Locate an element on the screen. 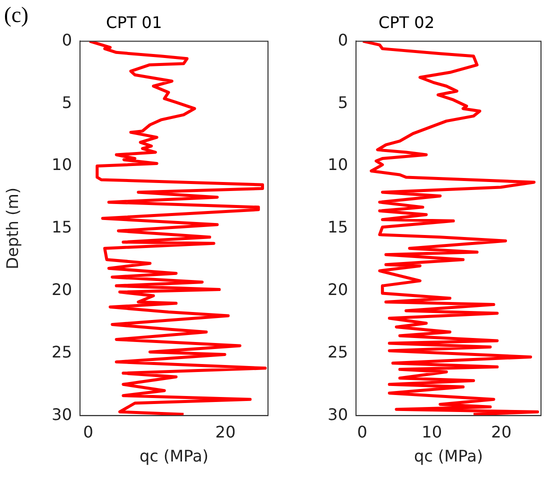 The height and width of the screenshot is (479, 545). chart-title: CPT 02 is located at coordinates (406, 22).